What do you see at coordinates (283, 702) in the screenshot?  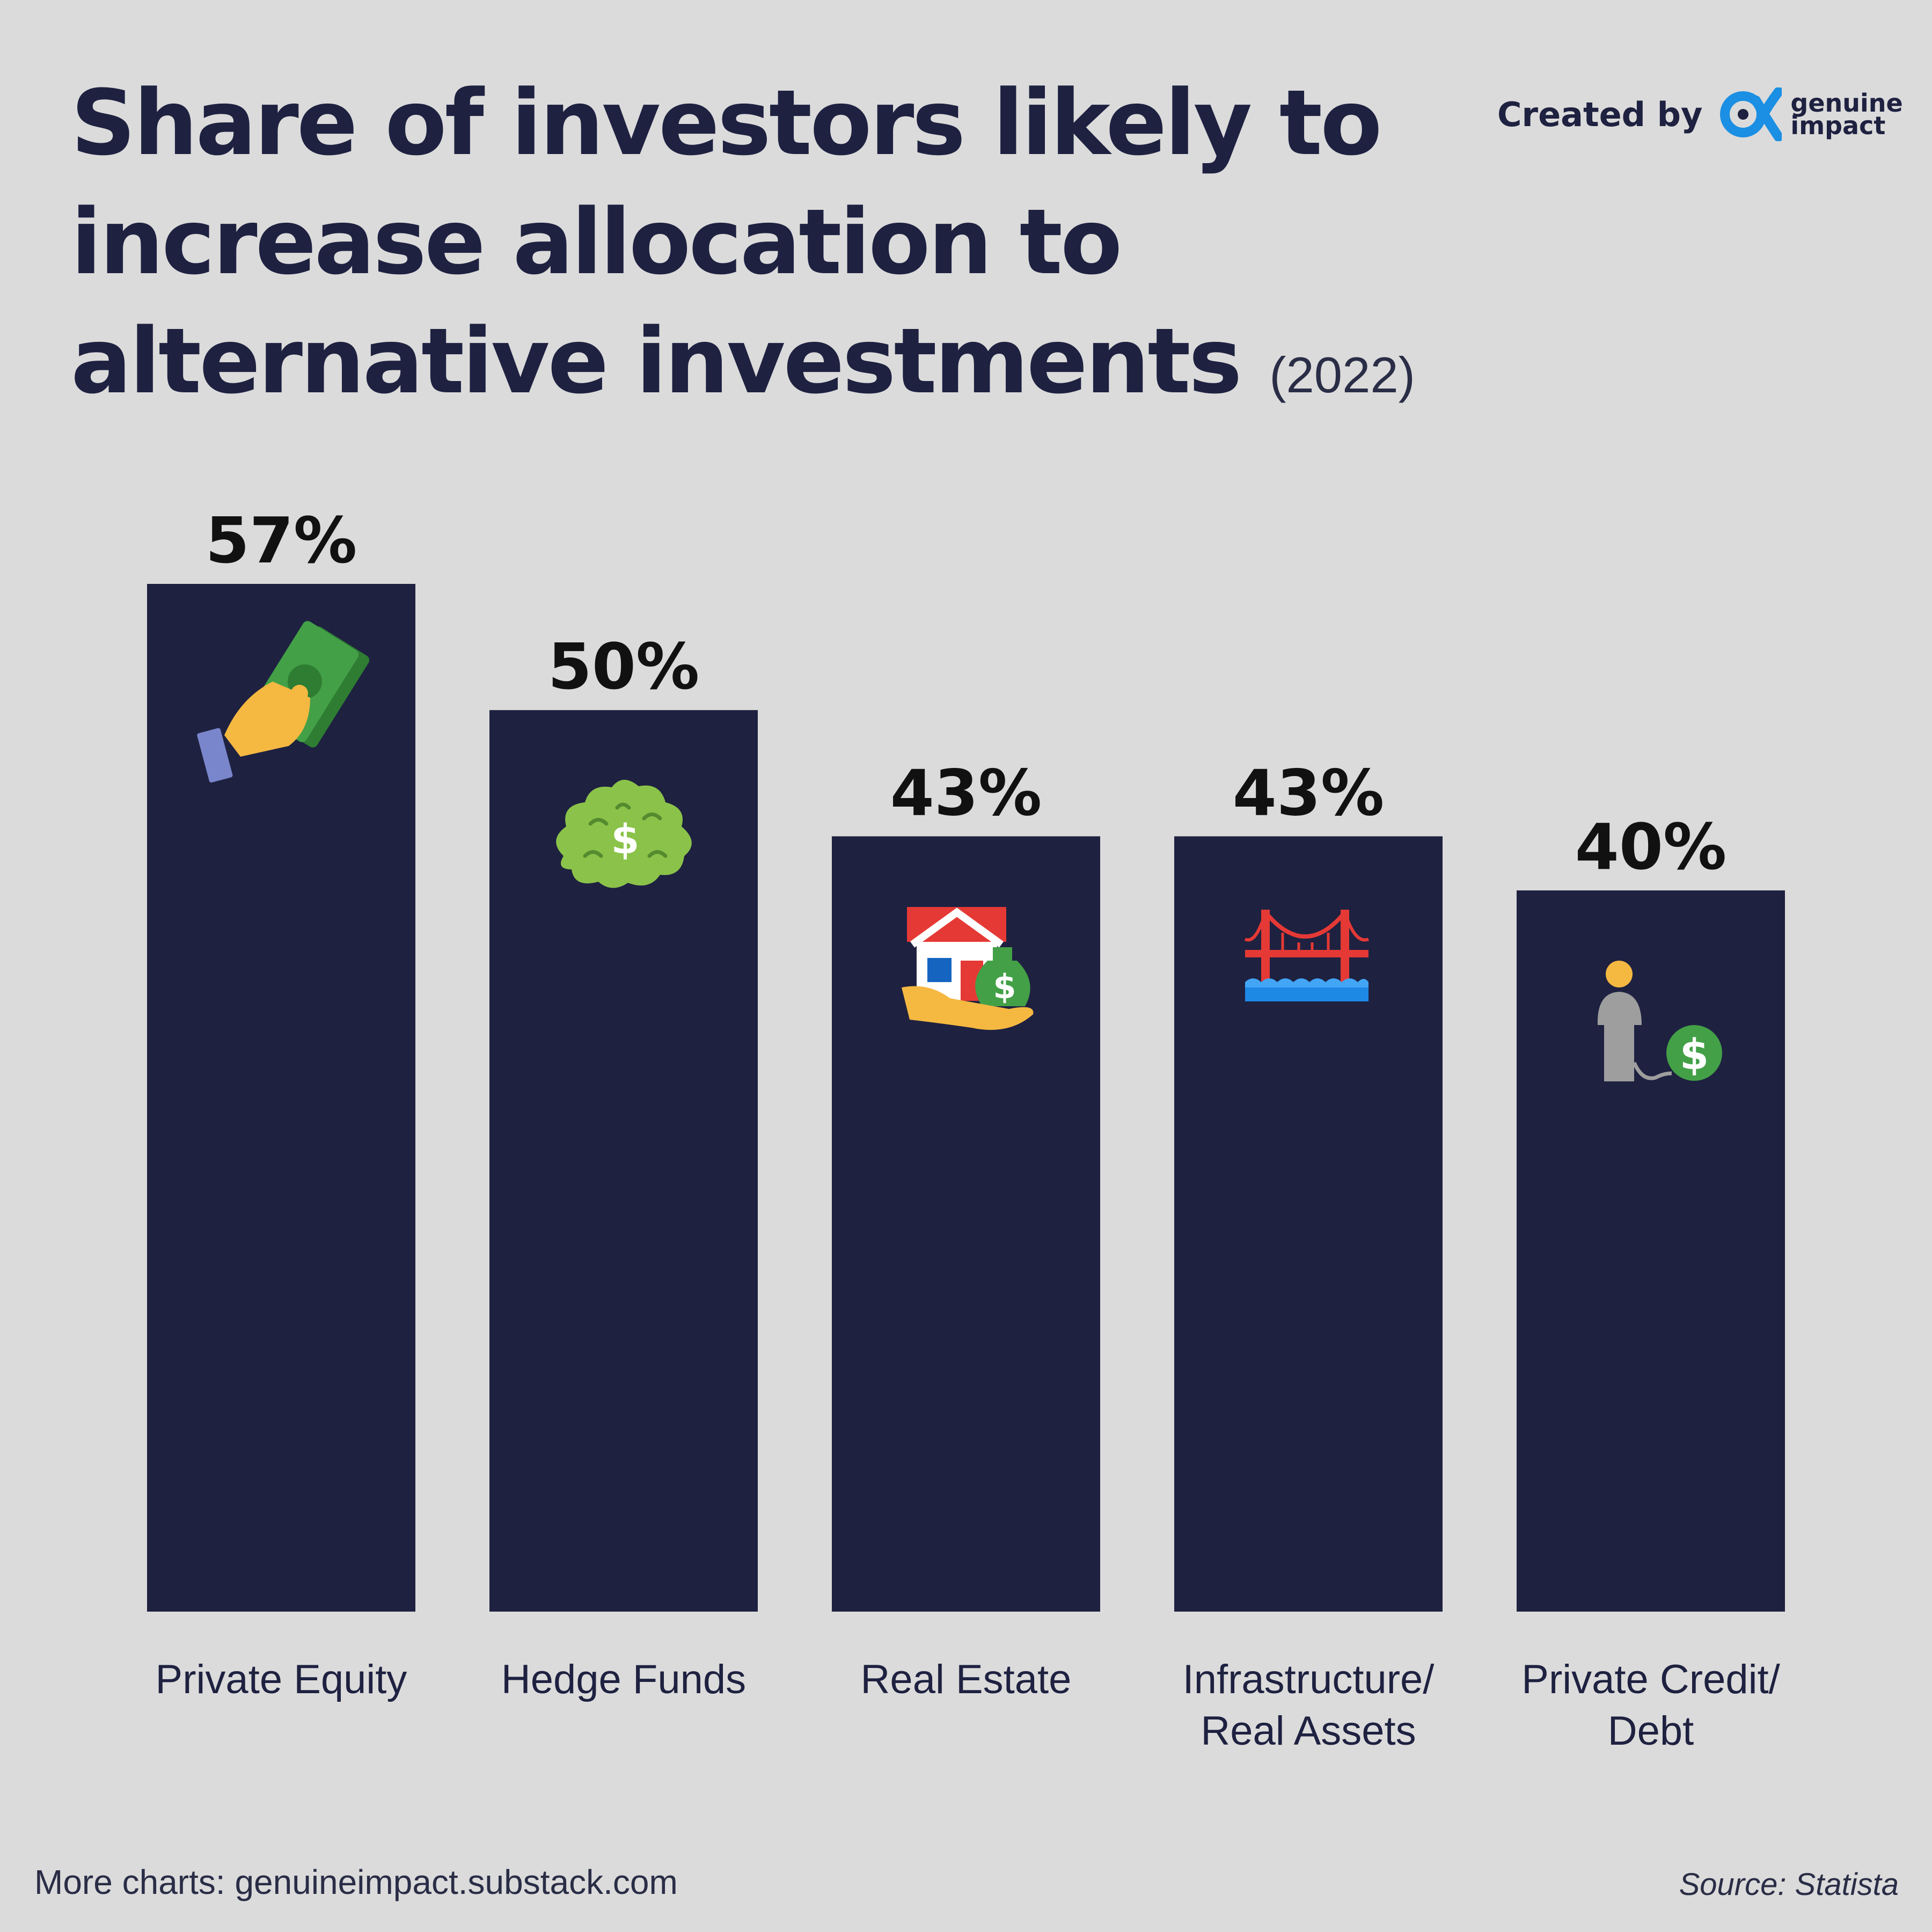 I see `hand-cash-icon` at bounding box center [283, 702].